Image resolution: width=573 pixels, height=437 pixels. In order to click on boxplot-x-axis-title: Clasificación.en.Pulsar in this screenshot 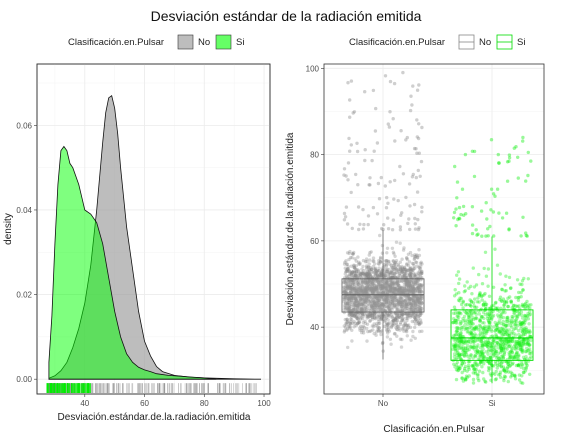, I will do `click(434, 429)`.